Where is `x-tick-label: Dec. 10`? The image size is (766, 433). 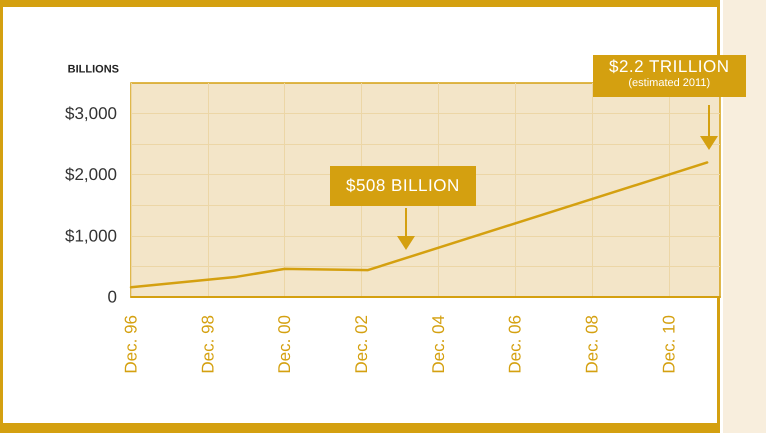 x-tick-label: Dec. 10 is located at coordinates (668, 344).